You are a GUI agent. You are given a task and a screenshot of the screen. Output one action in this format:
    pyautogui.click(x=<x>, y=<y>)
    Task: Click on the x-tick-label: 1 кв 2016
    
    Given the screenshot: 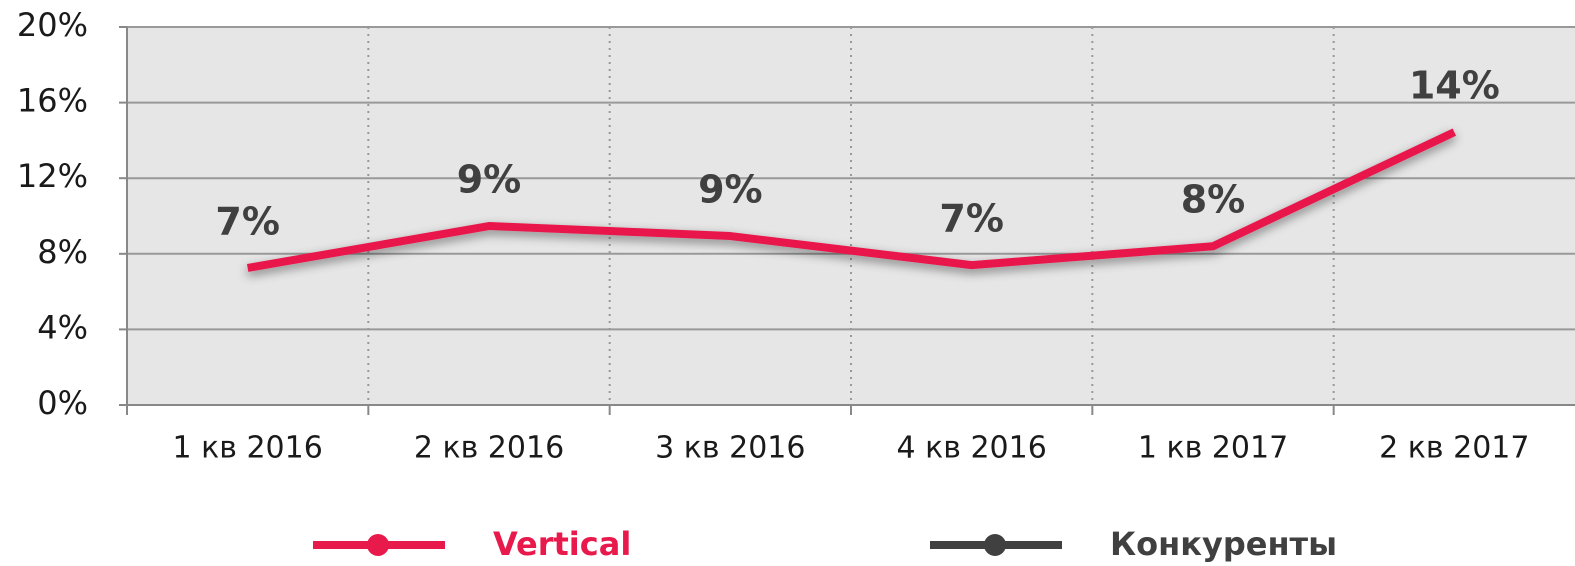 What is the action you would take?
    pyautogui.click(x=248, y=448)
    